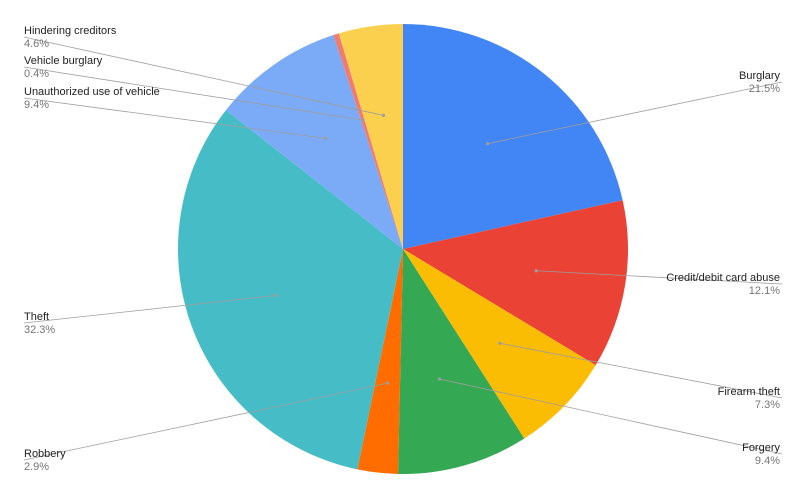 The width and height of the screenshot is (806, 500). What do you see at coordinates (748, 392) in the screenshot?
I see `slice-label-name: Firearm theft` at bounding box center [748, 392].